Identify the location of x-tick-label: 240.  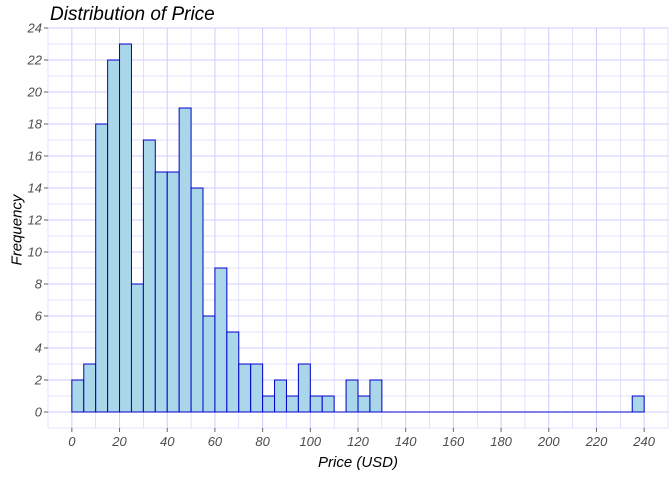
(643, 441).